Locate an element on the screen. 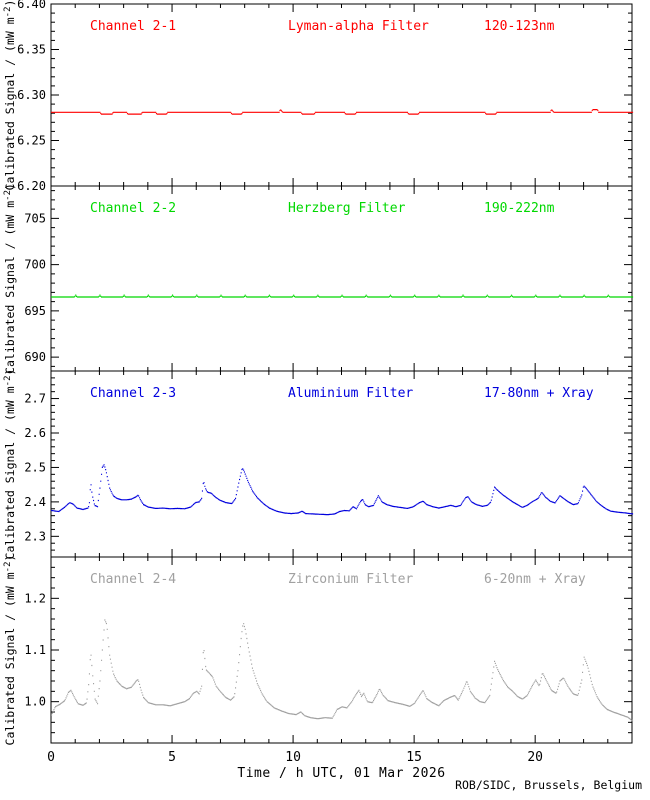  x-axis-title: Time / h UTC, 01 Mar 2026 is located at coordinates (341, 773).